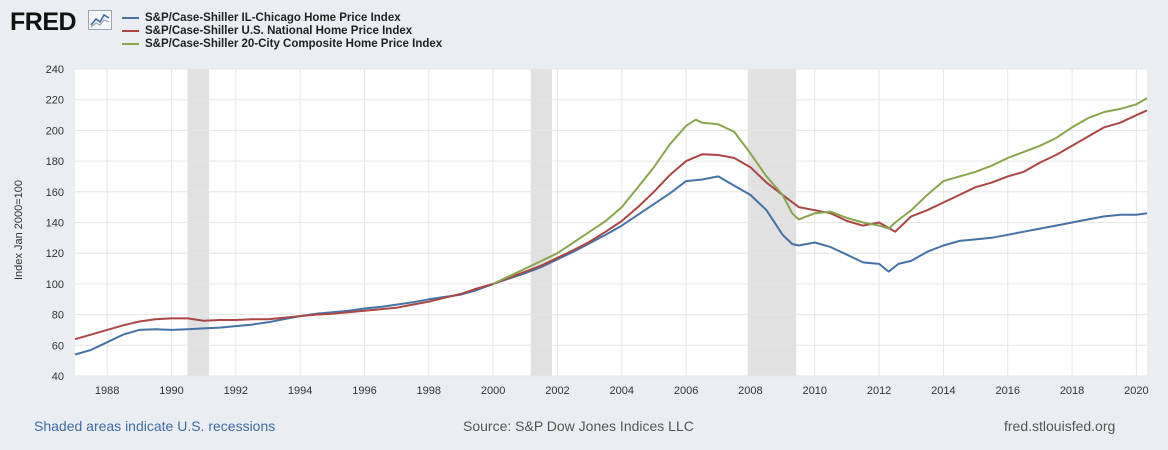 This screenshot has width=1168, height=450. I want to click on legend-swatch-national, so click(130, 30).